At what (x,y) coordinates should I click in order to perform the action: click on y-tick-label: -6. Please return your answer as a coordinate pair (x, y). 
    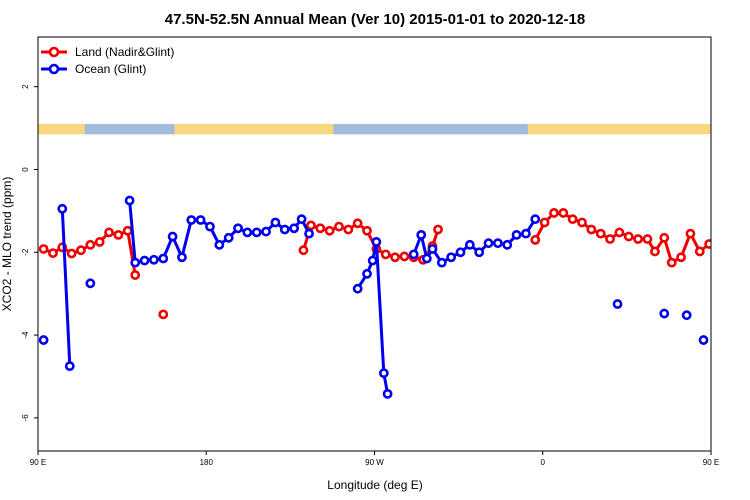
    Looking at the image, I should click on (25, 418).